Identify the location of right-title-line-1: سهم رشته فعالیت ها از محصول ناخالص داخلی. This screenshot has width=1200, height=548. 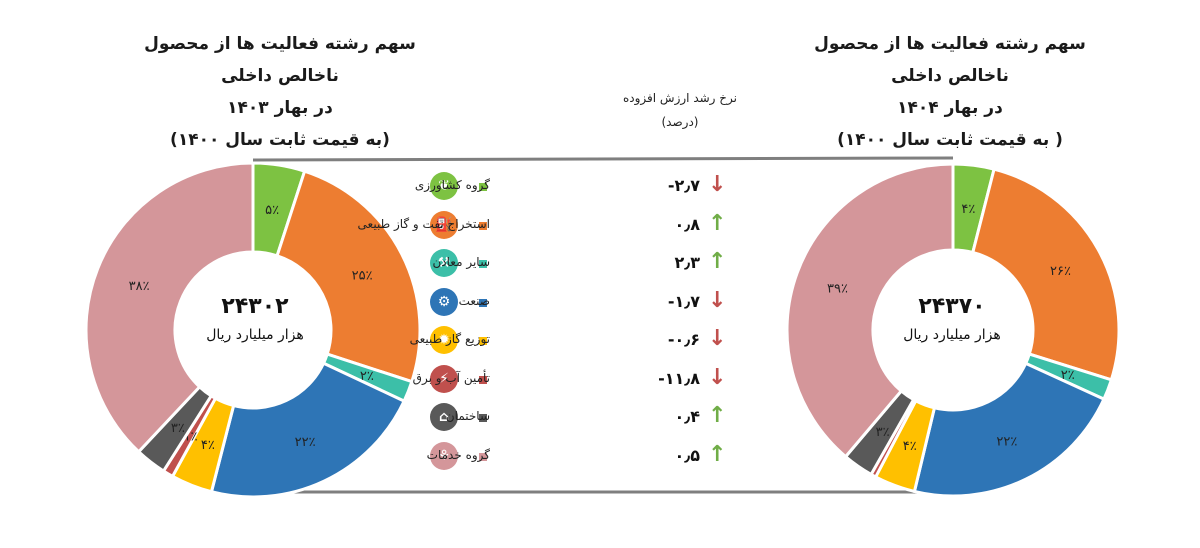
(950, 60).